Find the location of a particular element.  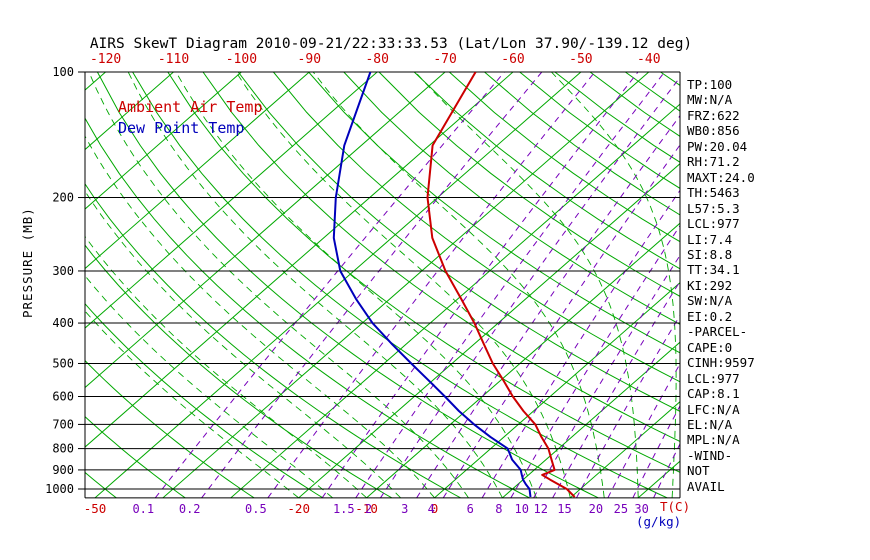

mixing-ratio-label: 15 is located at coordinates (564, 509).